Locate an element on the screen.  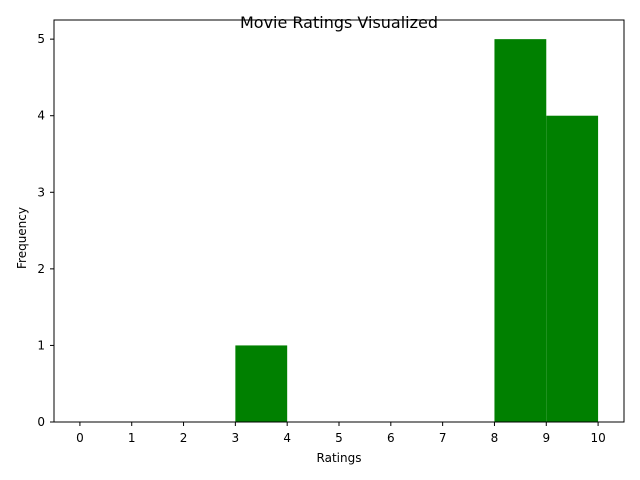
x-tick-label: 10 is located at coordinates (597, 438).